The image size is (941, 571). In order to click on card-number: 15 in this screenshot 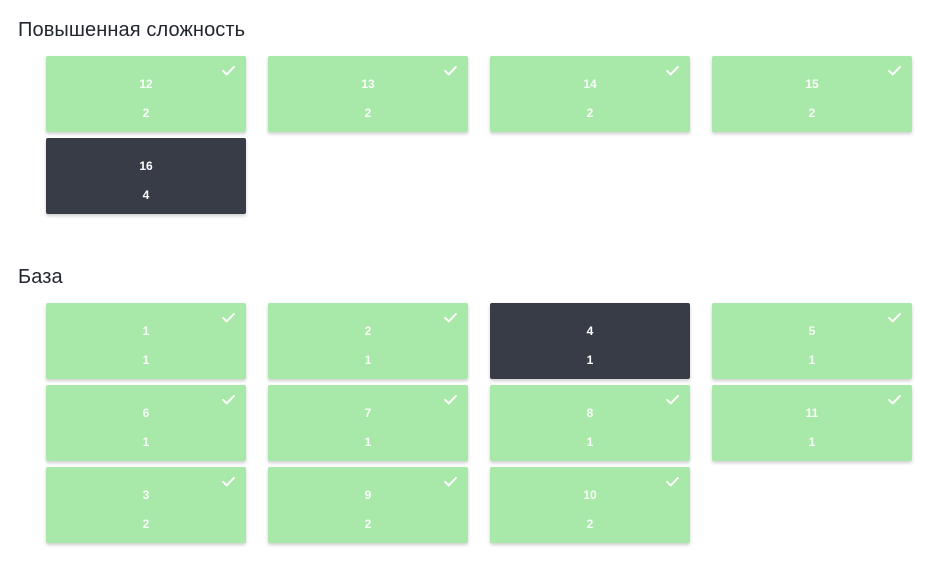, I will do `click(812, 84)`.